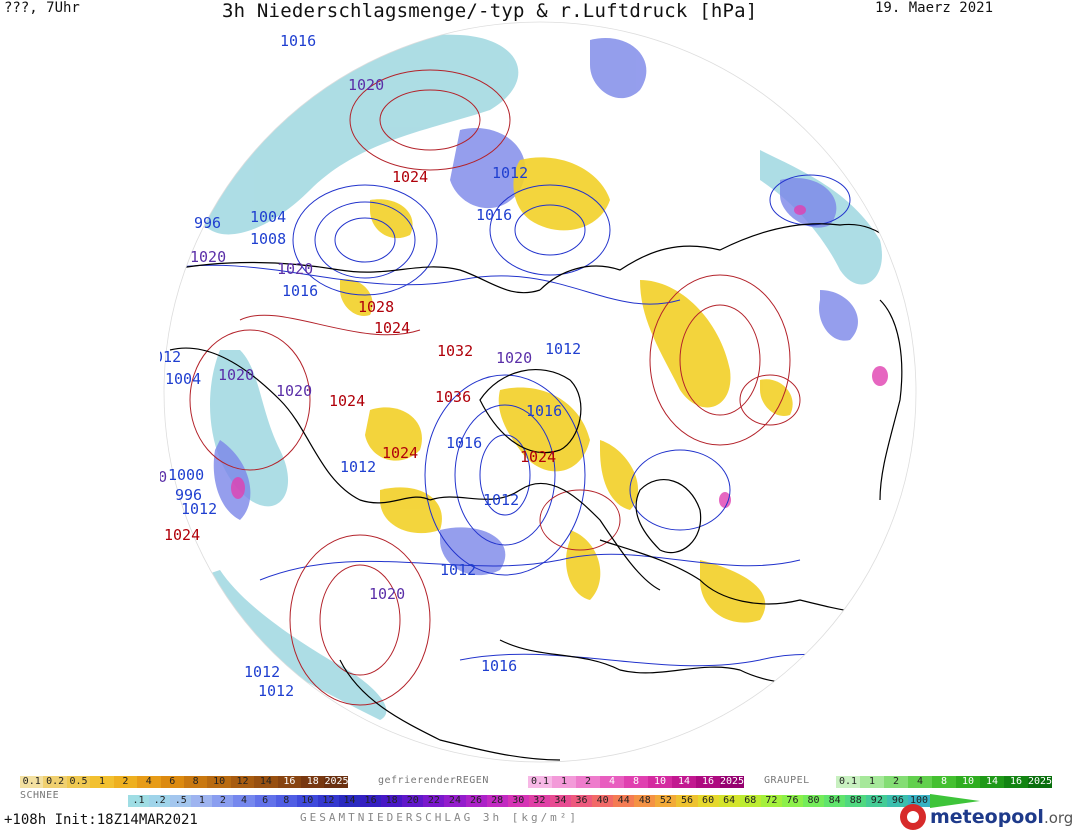 This screenshot has height=833, width=1080. Describe the element at coordinates (835, 801) in the screenshot. I see `scale-value: 84` at that location.